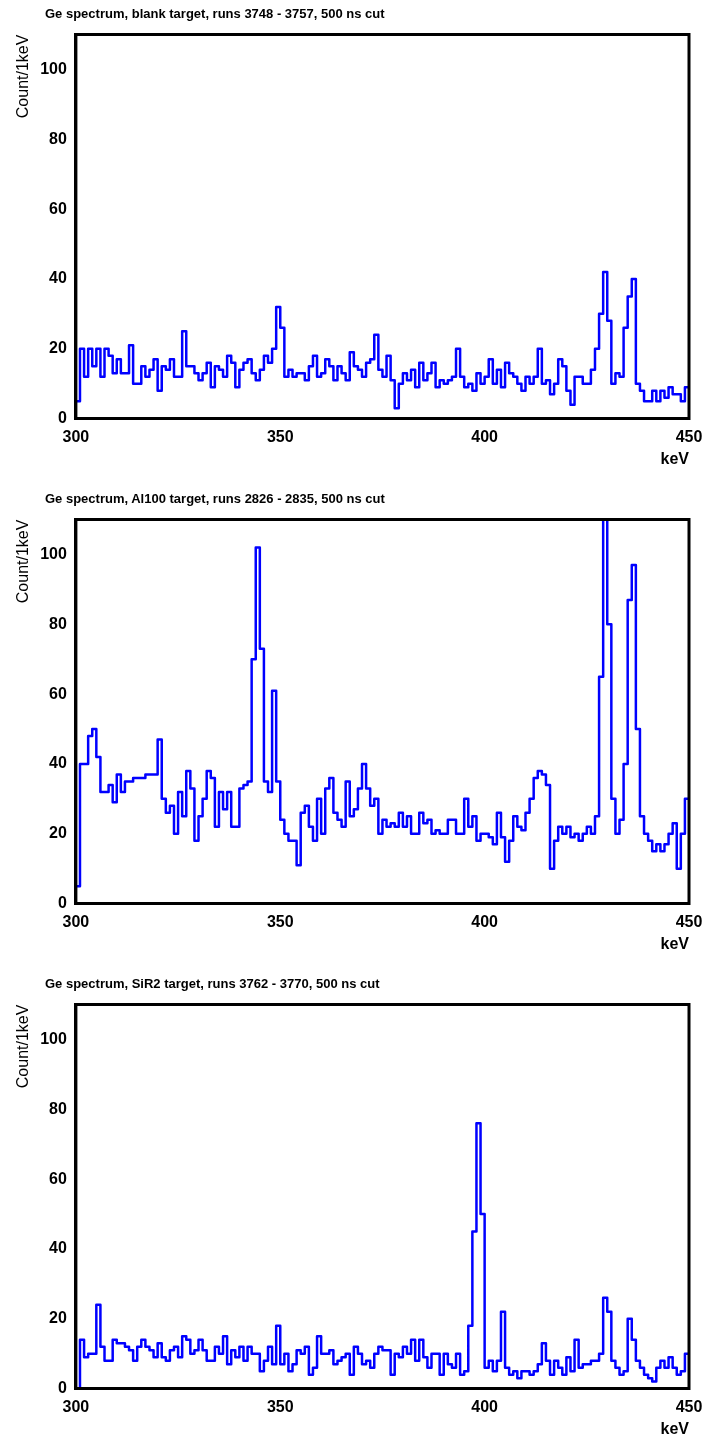 This screenshot has width=707, height=1456. Describe the element at coordinates (212, 983) in the screenshot. I see `chart-title: Ge spectrum, SiR2 target, runs 3762 - 3770, 500 ns cut` at that location.